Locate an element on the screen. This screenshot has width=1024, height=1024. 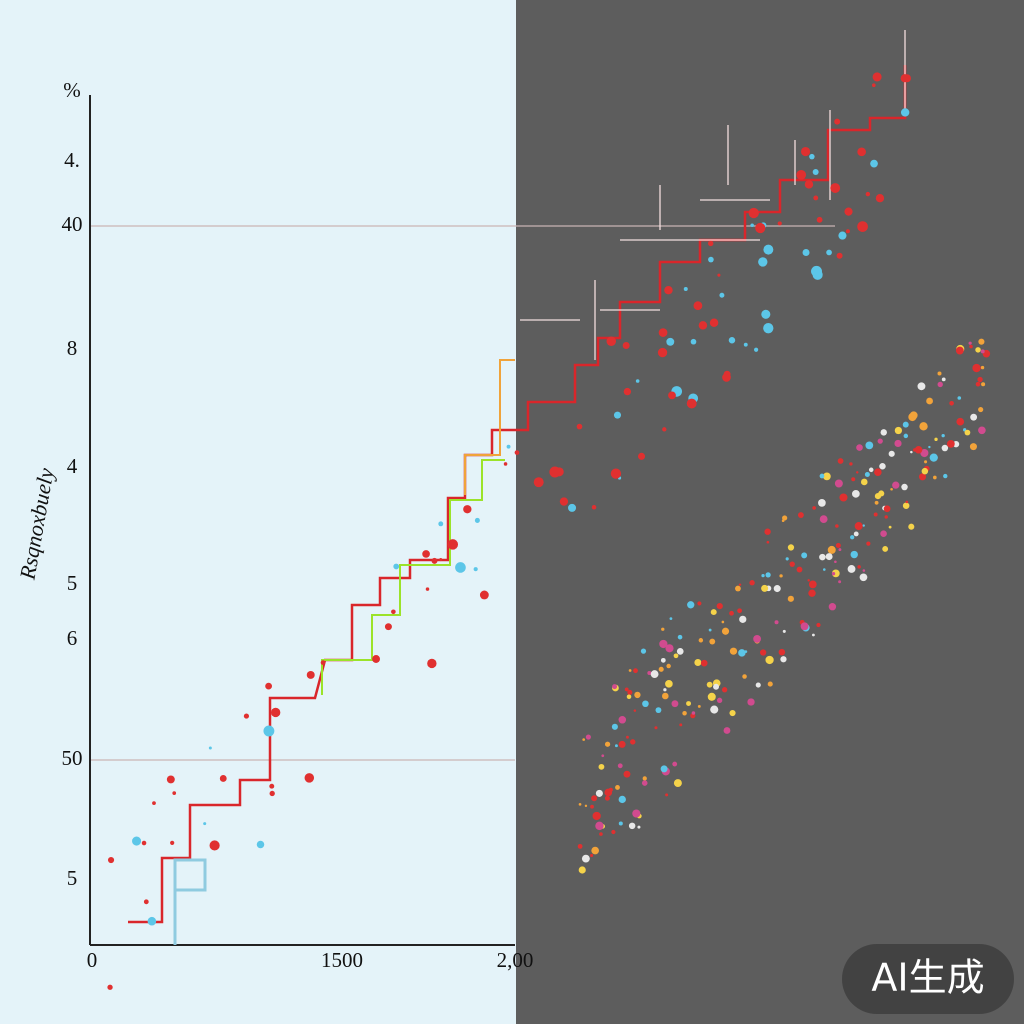
y-tick-label: 40 is located at coordinates (72, 224).